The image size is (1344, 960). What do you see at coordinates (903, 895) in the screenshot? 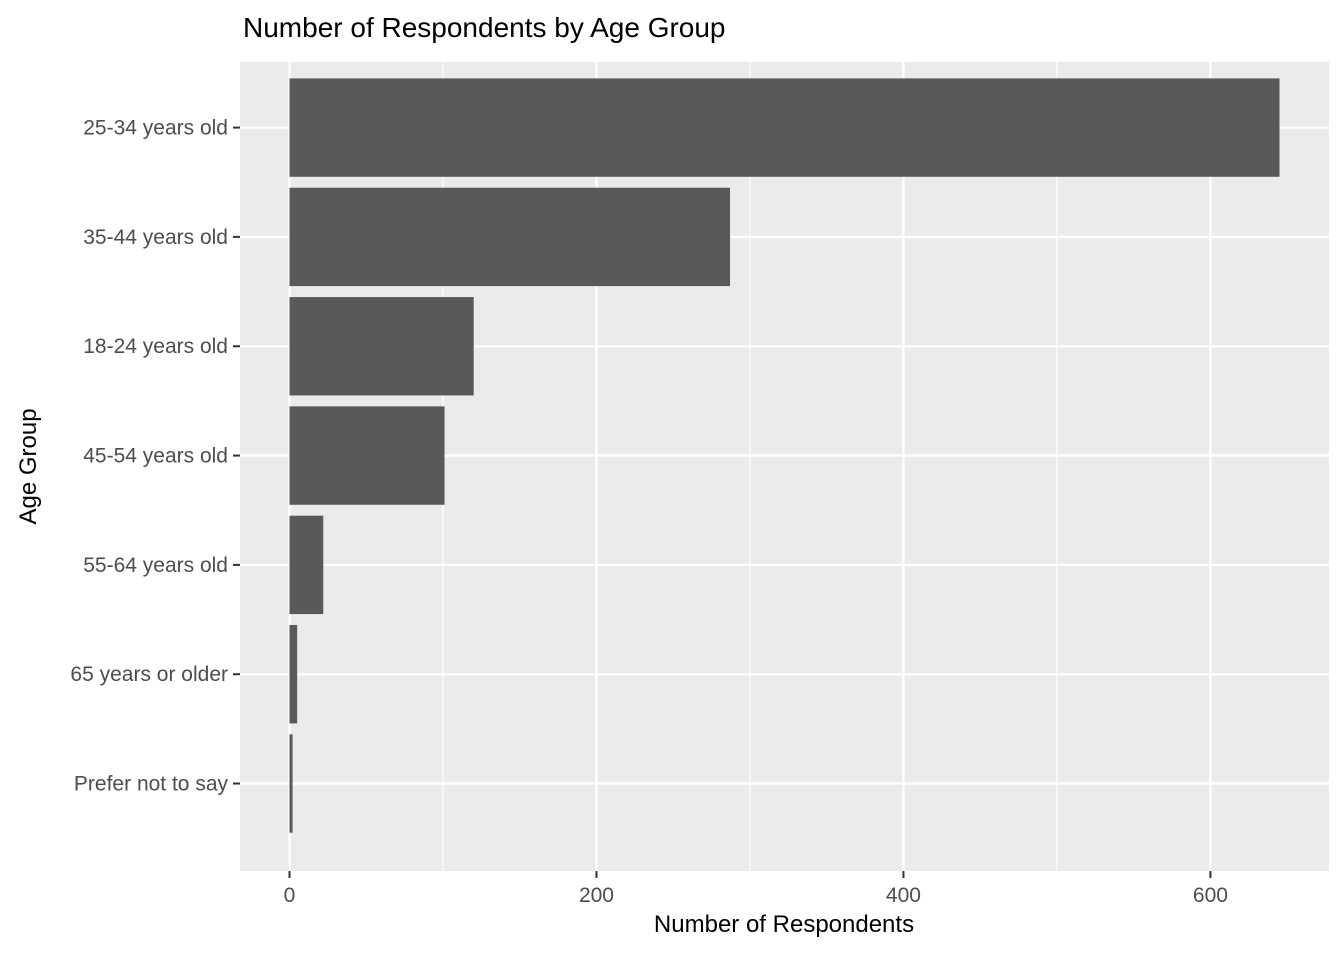
I see `x-tick-label: 400` at bounding box center [903, 895].